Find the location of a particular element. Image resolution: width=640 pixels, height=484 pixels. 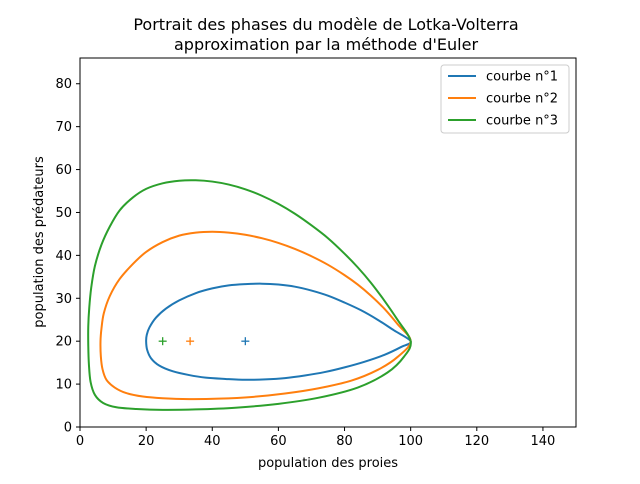

legend-label-1: courbe n°1 is located at coordinates (522, 77).